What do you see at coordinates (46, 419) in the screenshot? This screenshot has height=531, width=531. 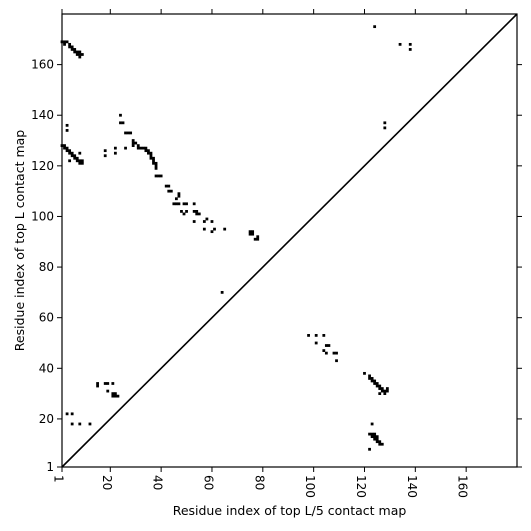 I see `y-tick-label: 20` at bounding box center [46, 419].